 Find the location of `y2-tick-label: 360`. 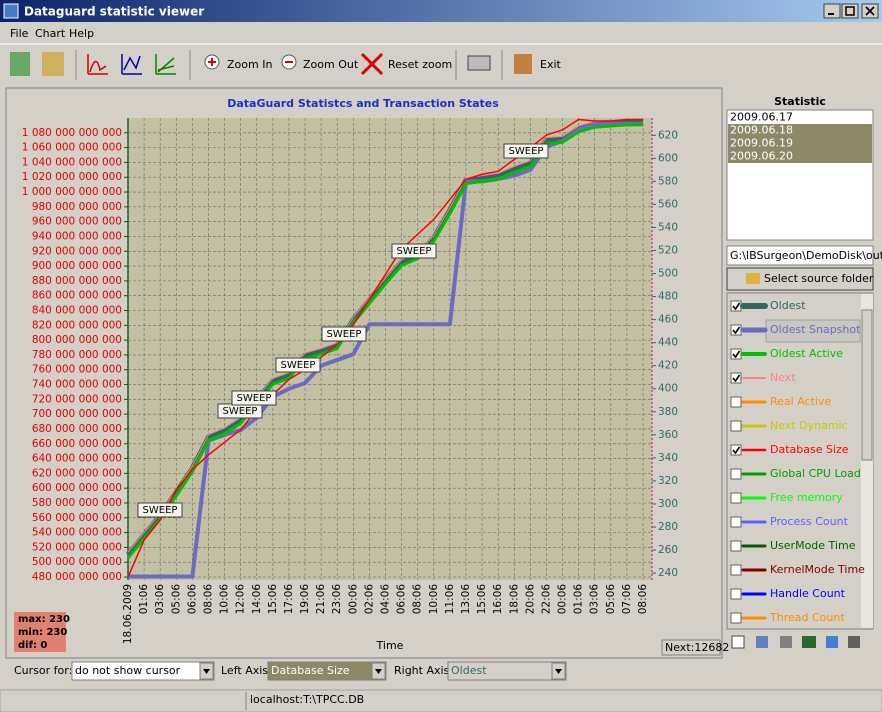

y2-tick-label: 360 is located at coordinates (668, 435).